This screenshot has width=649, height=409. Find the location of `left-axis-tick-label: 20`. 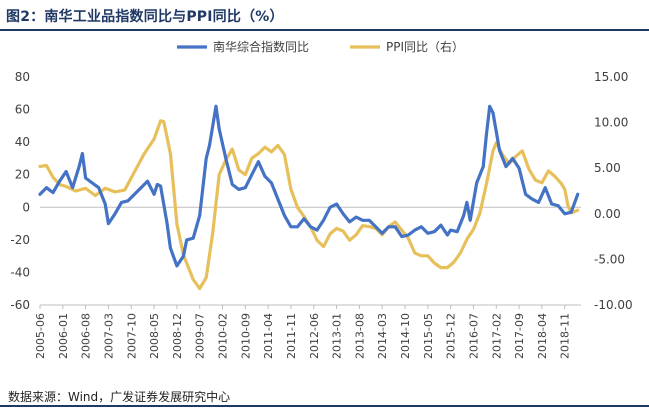

left-axis-tick-label: 20 is located at coordinates (22, 175).